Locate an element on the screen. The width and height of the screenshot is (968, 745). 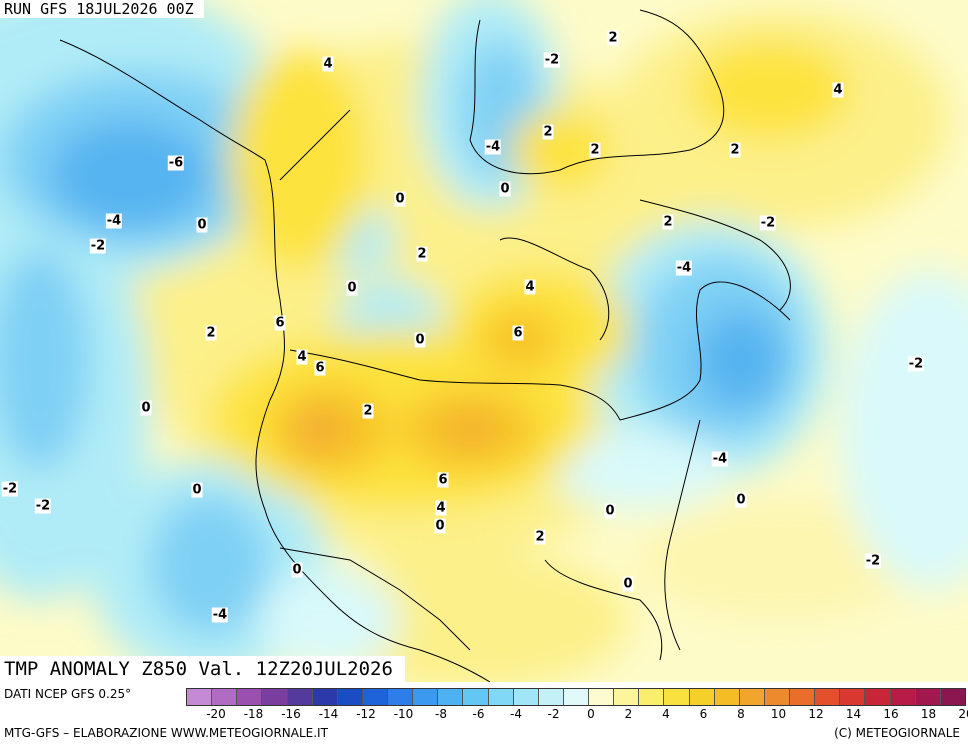
scale-tick-label: 4 is located at coordinates (666, 714).